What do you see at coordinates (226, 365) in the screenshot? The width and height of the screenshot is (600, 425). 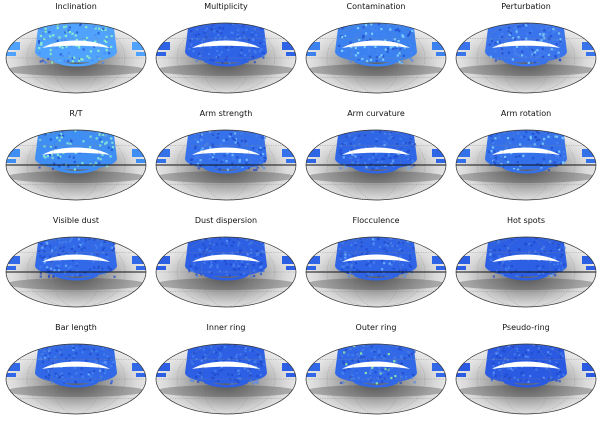 I see `exclusion-gap` at bounding box center [226, 365].